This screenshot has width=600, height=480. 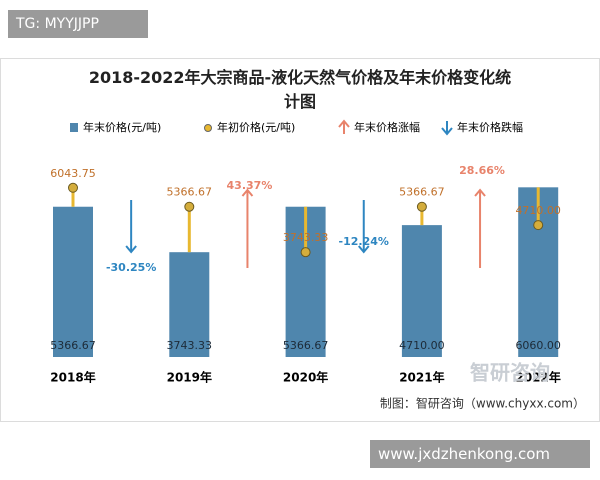 I want to click on source: 制图：智研咨询（www.chyxx.com）, so click(x=482, y=403).